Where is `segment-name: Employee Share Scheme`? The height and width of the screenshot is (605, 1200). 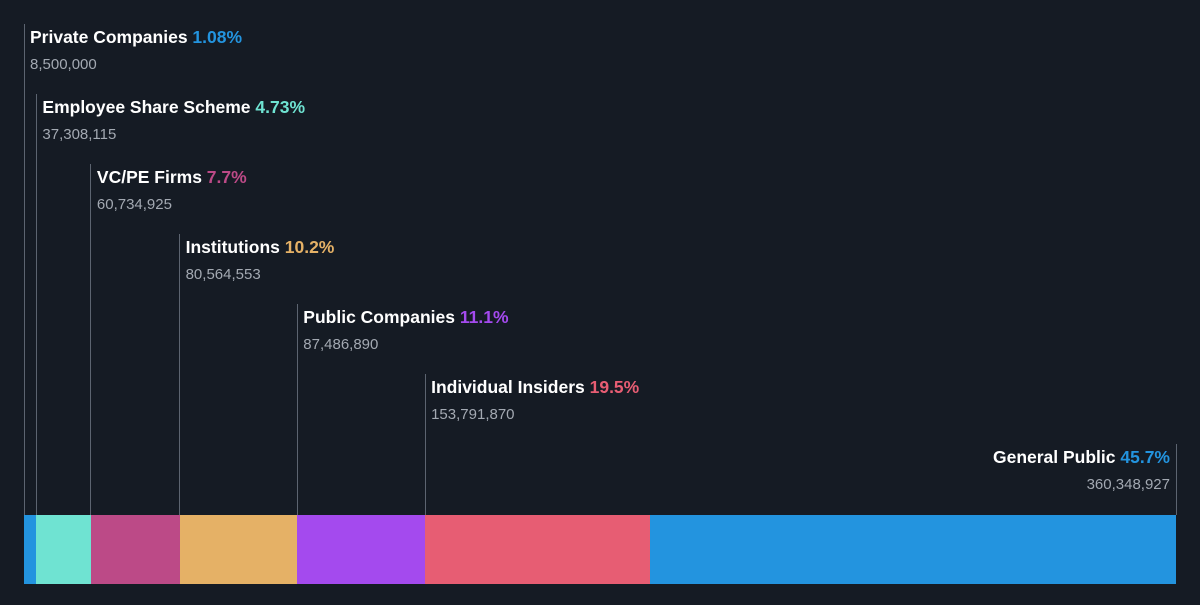
segment-name: Employee Share Scheme is located at coordinates (149, 107).